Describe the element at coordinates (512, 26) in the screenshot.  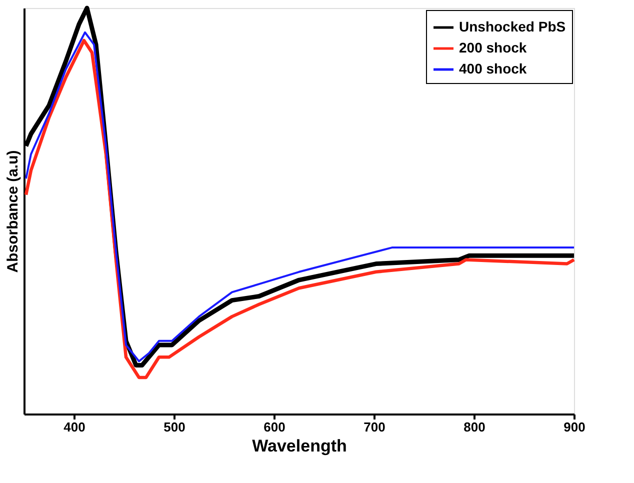
I see `legend-label: Unshocked PbS` at that location.